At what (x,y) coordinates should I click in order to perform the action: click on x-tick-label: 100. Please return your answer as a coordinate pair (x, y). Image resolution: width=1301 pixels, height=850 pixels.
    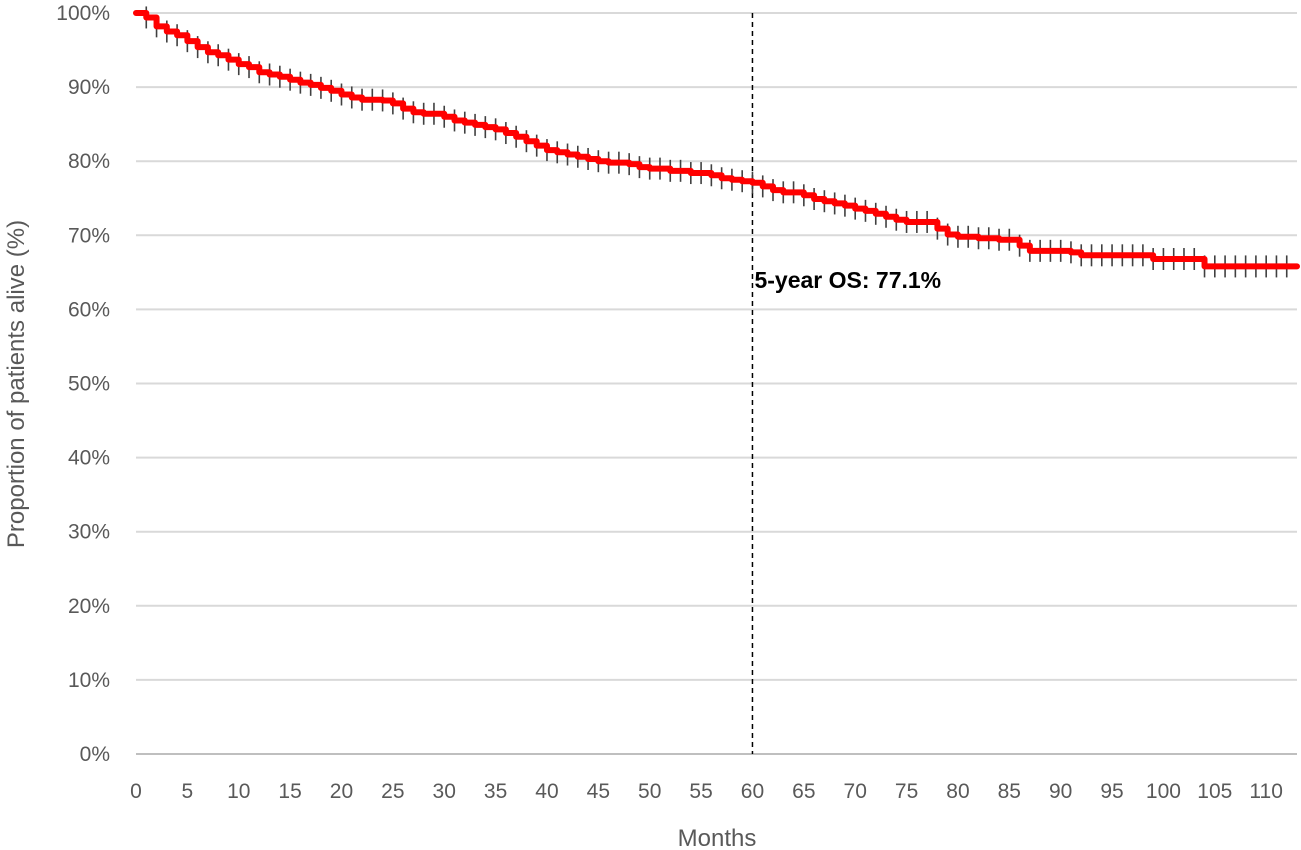
    Looking at the image, I should click on (1163, 791).